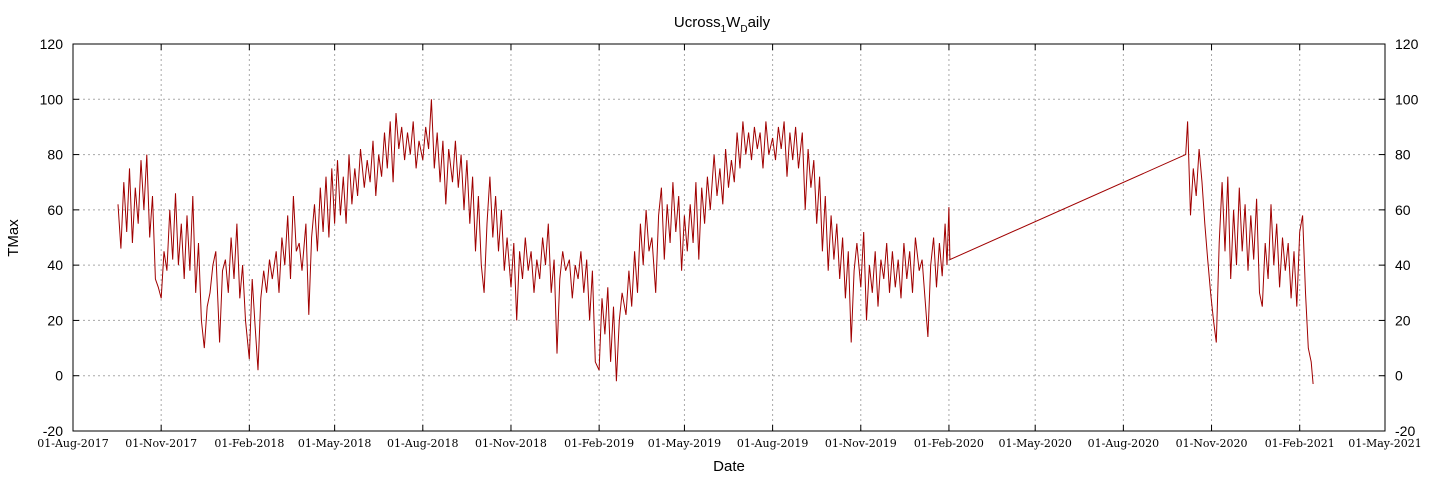  What do you see at coordinates (861, 443) in the screenshot?
I see `x-tick-label: 01-Nov-2019` at bounding box center [861, 443].